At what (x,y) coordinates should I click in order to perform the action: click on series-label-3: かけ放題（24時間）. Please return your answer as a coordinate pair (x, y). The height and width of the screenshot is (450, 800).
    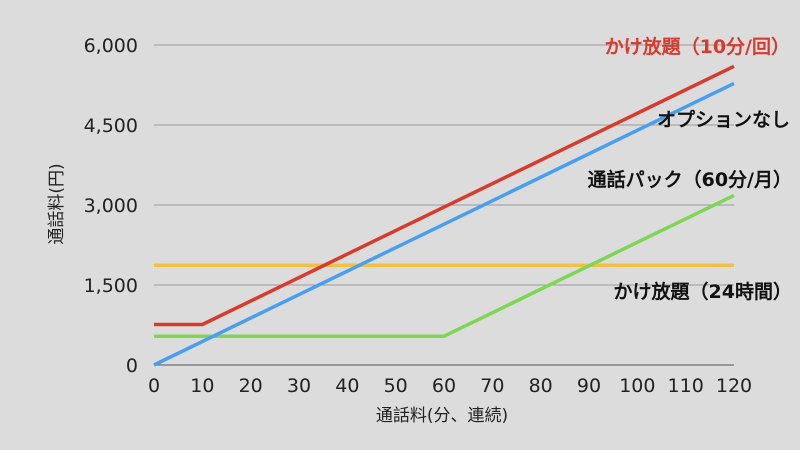
    Looking at the image, I should click on (703, 291).